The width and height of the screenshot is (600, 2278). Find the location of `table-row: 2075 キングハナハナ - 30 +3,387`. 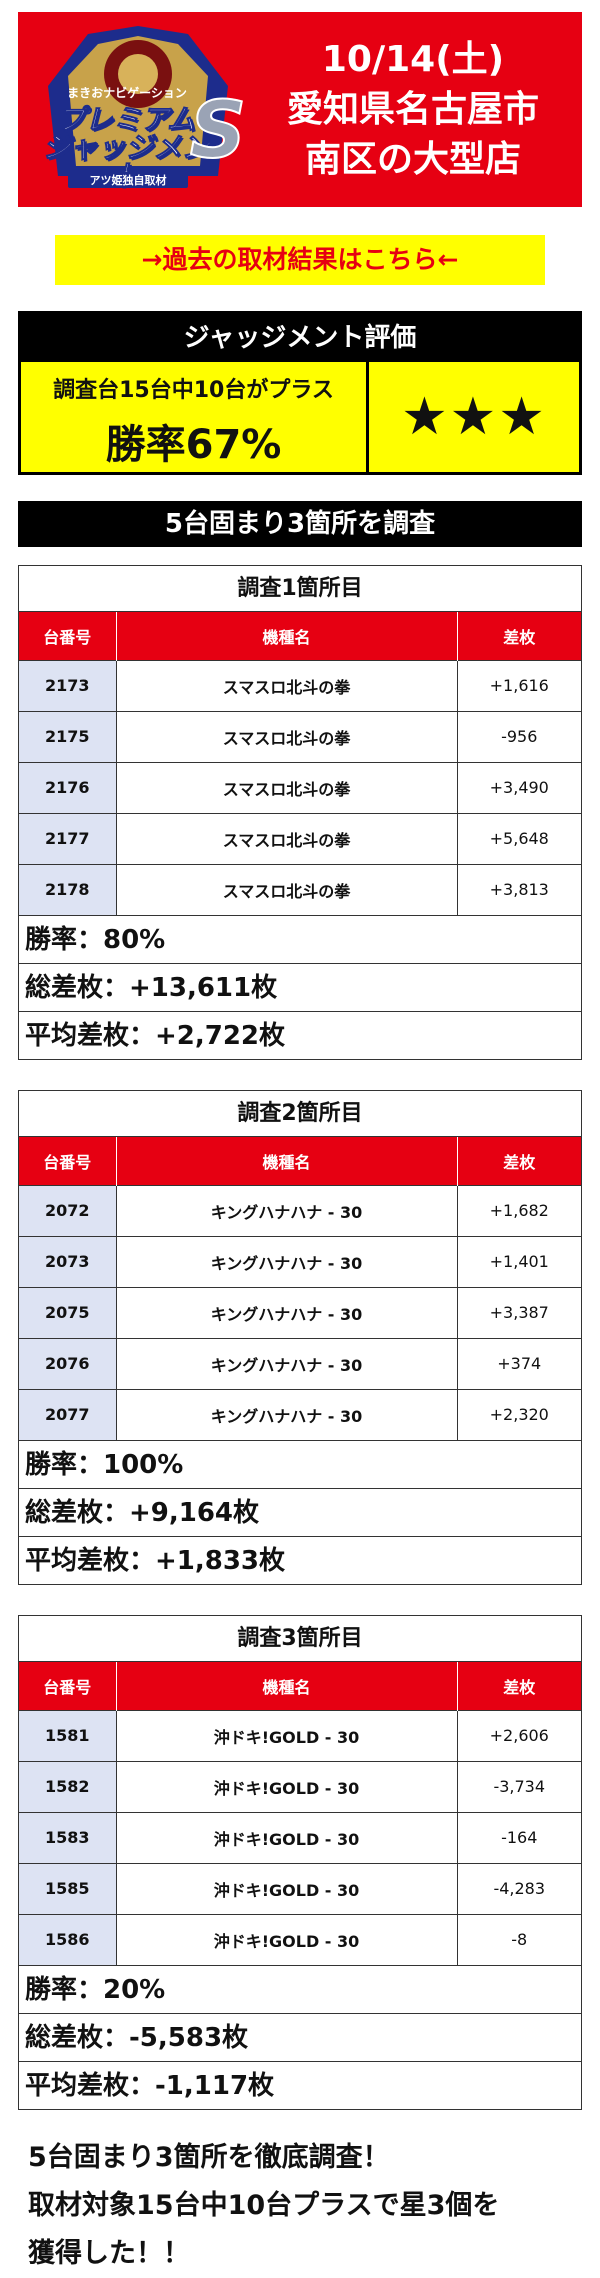

table-row: 2075 キングハナハナ - 30 +3,387 is located at coordinates (300, 1312).